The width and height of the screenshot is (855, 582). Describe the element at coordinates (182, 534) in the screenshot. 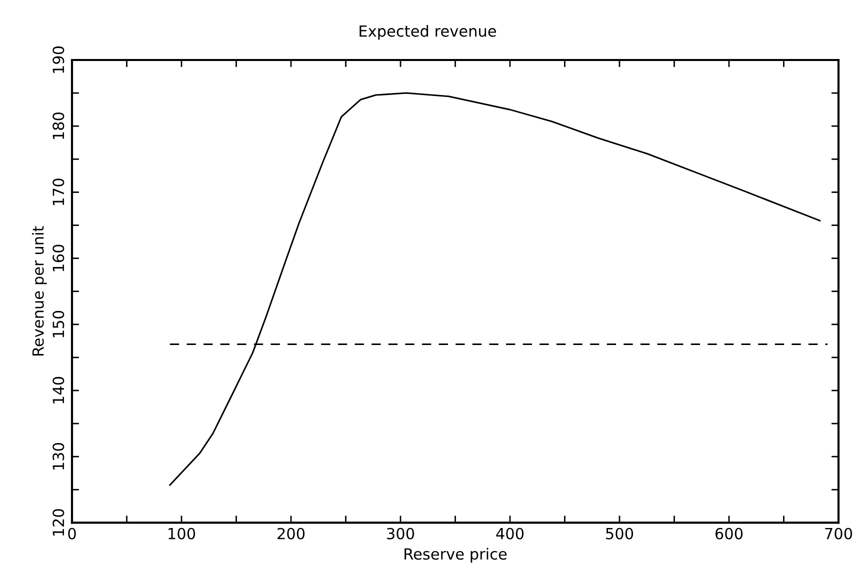

I see `x-tick-label: 100` at that location.